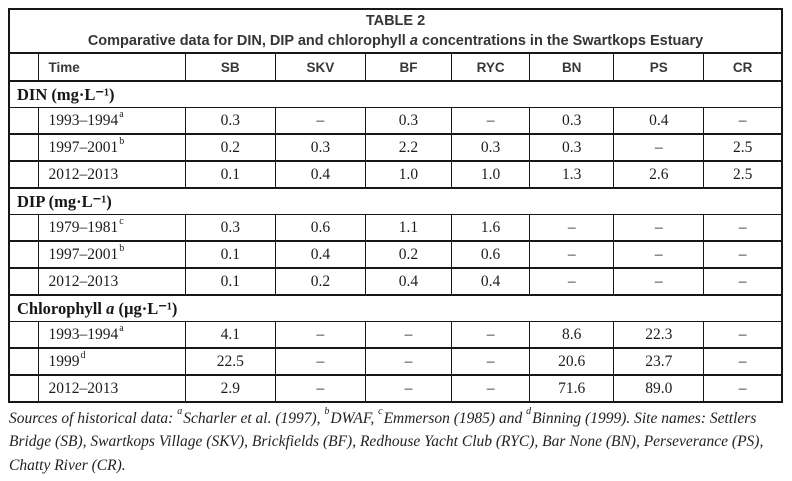  What do you see at coordinates (743, 67) in the screenshot?
I see `col-header-cr: CR` at bounding box center [743, 67].